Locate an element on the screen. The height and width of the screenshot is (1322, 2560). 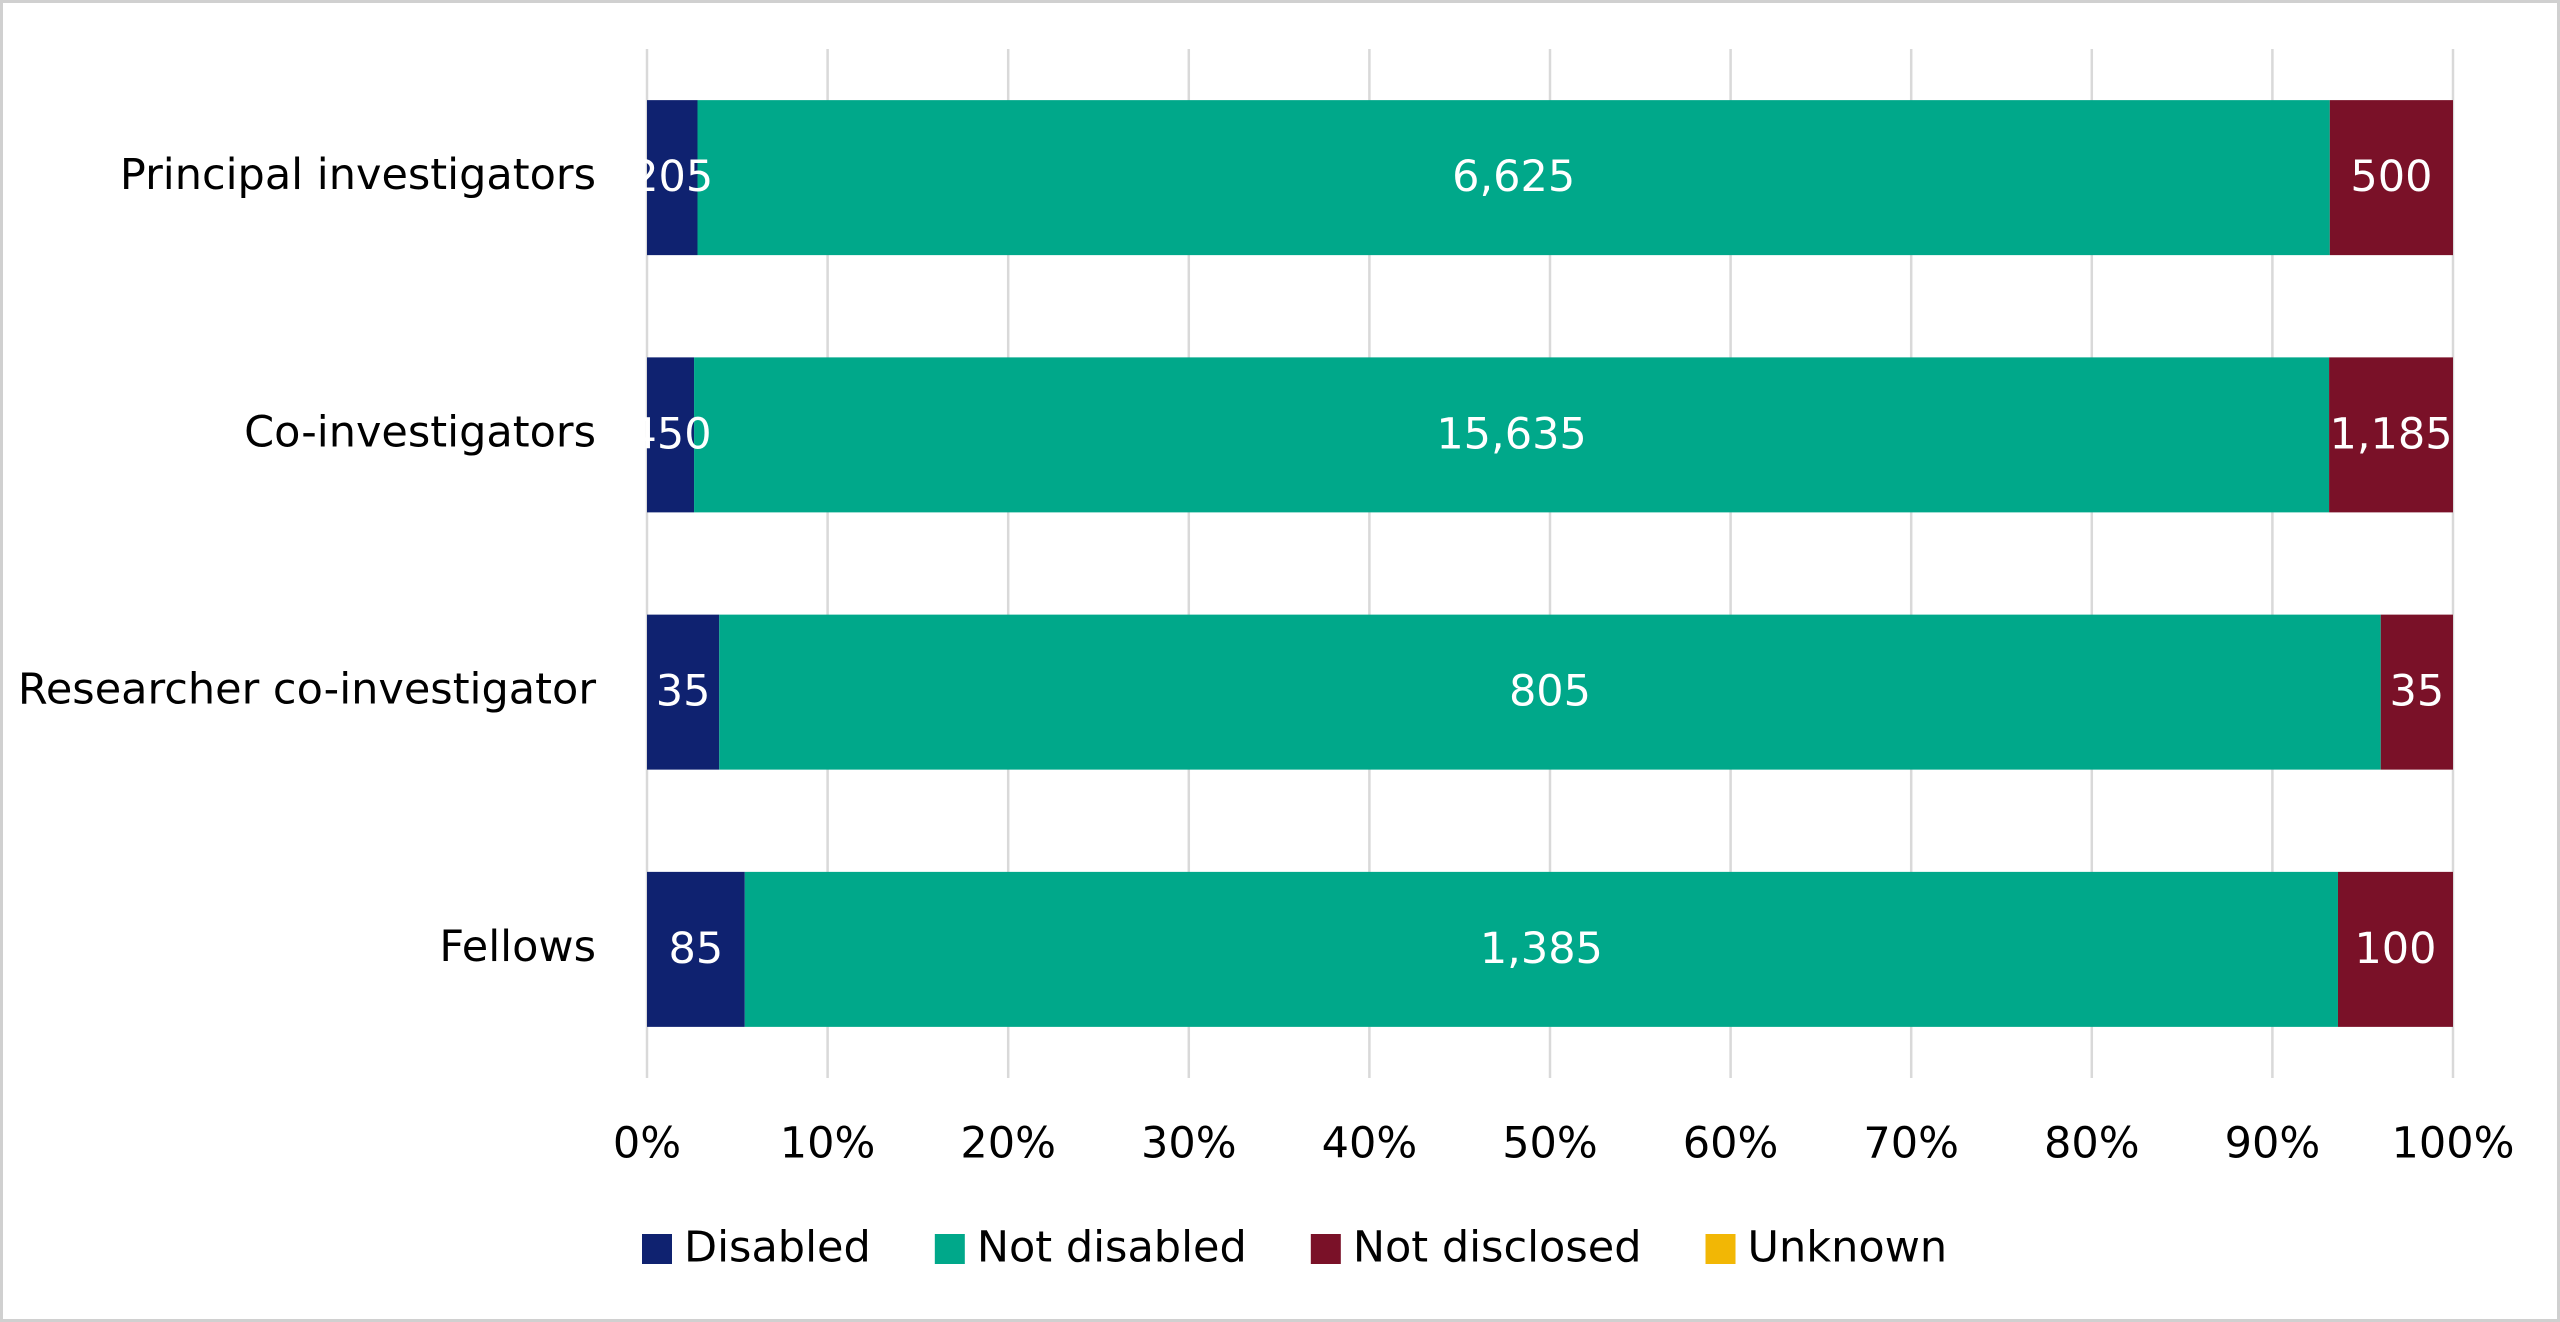
x-tick-label: 100% is located at coordinates (2453, 1144).